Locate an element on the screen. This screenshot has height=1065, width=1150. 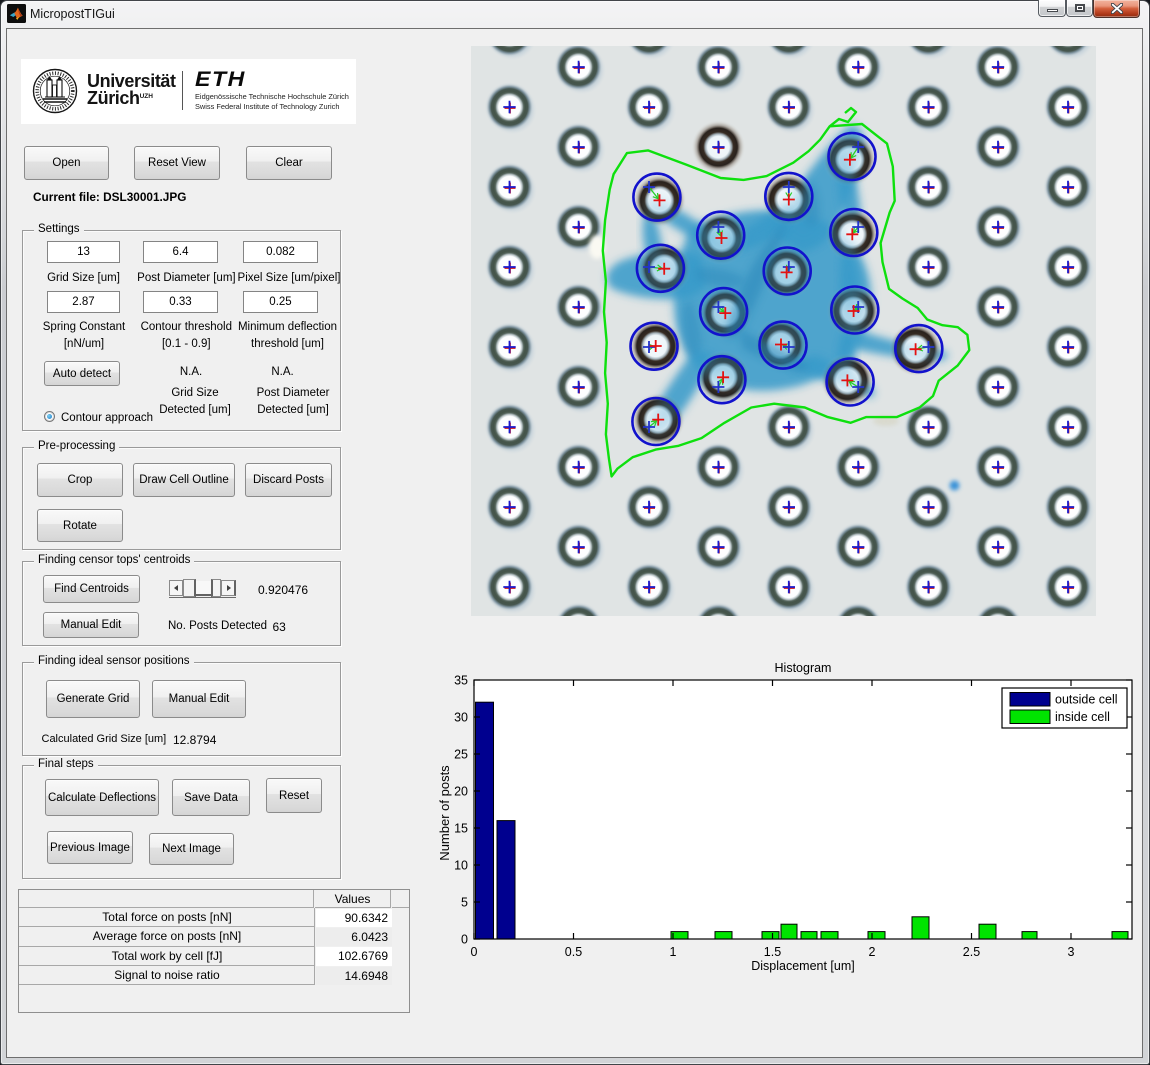
svg-text: Number of posts is located at coordinates (444, 813).